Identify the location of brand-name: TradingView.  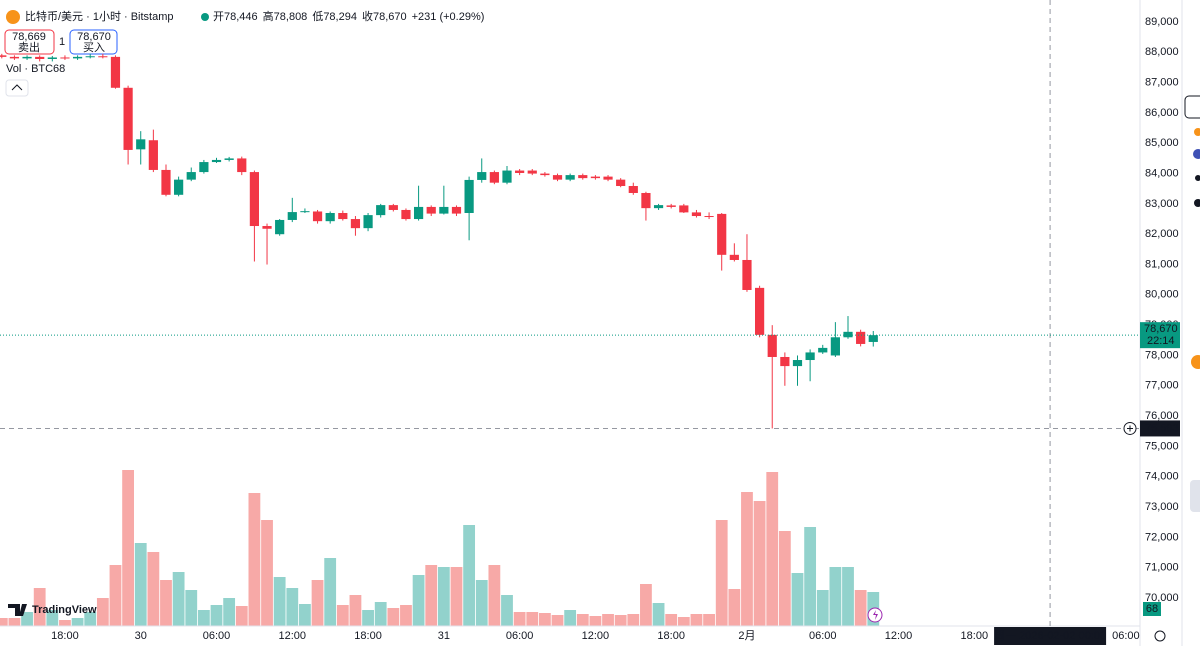
(64, 610).